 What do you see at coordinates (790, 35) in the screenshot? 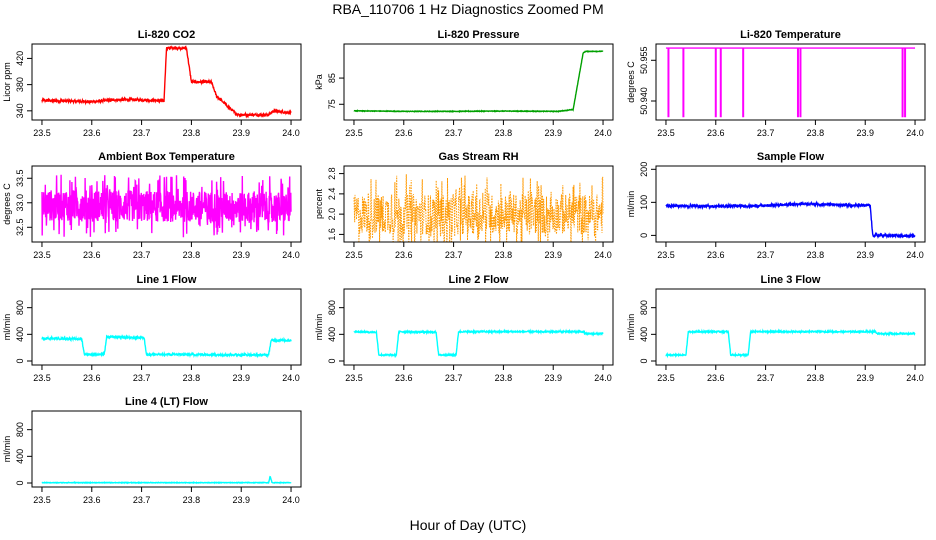
I see `panel-title: Li-820 Temperature` at bounding box center [790, 35].